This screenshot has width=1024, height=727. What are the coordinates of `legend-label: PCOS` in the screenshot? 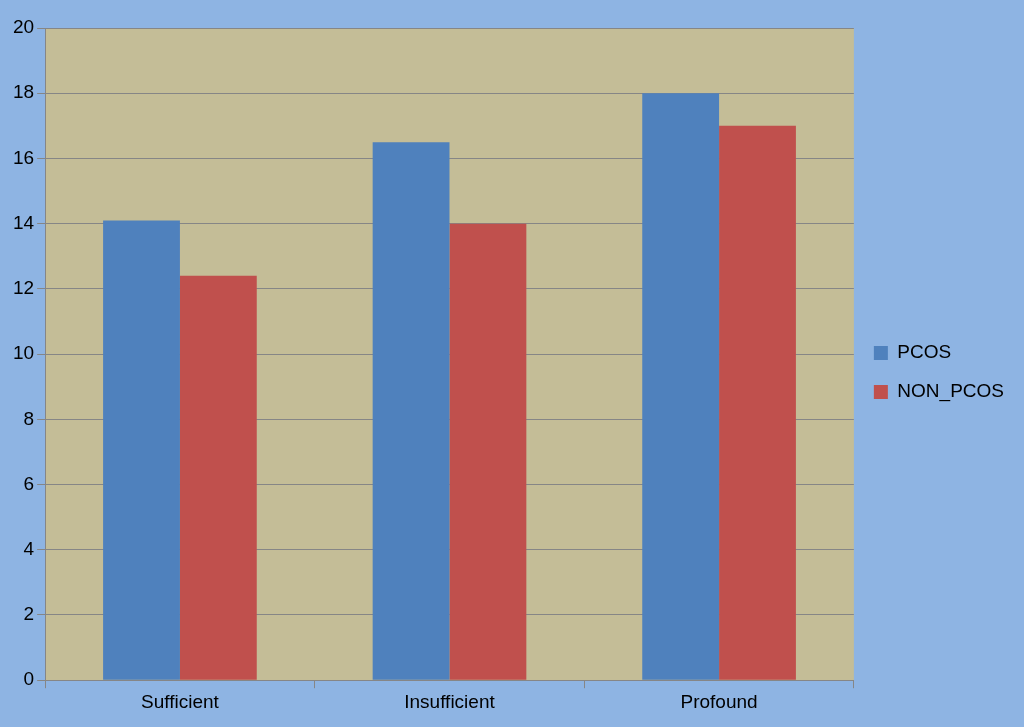 It's located at (924, 352).